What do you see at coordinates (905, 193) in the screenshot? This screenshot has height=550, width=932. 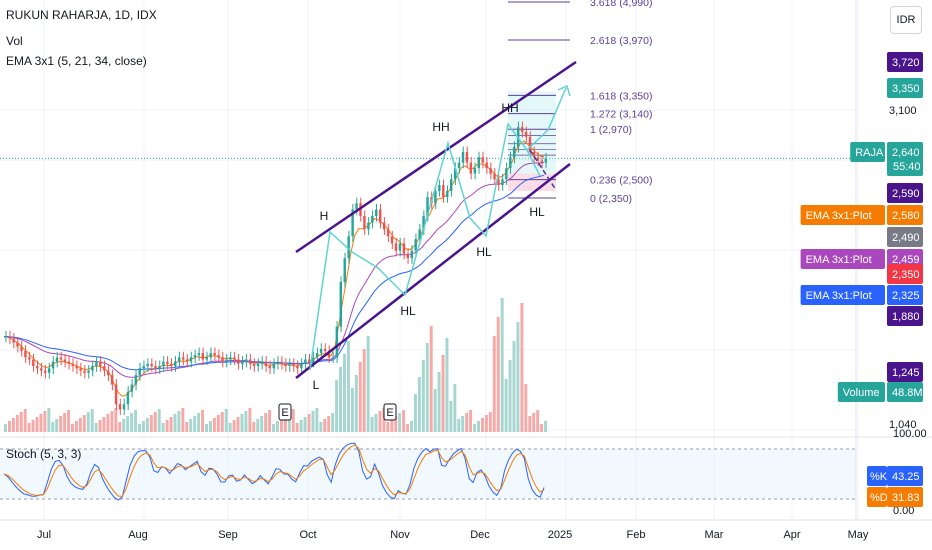 I see `price-badge: 2,590` at bounding box center [905, 193].